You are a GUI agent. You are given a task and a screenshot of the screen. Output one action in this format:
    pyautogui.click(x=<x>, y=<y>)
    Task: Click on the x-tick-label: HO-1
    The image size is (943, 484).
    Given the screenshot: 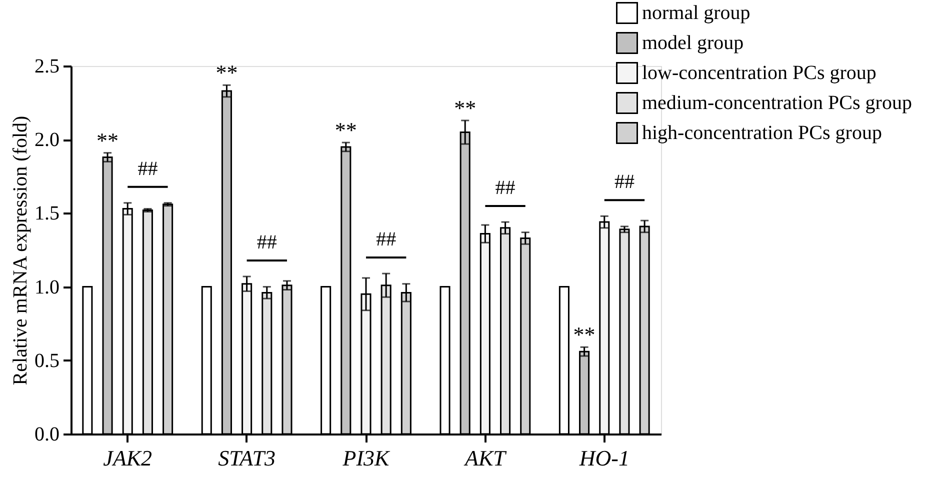 What is the action you would take?
    pyautogui.click(x=604, y=458)
    